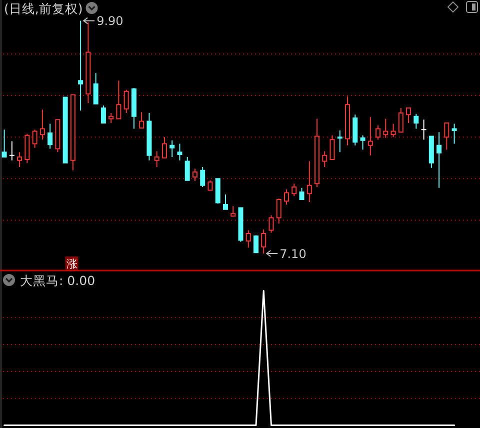  I want to click on chart-title: (日线,前复权), so click(43, 8).